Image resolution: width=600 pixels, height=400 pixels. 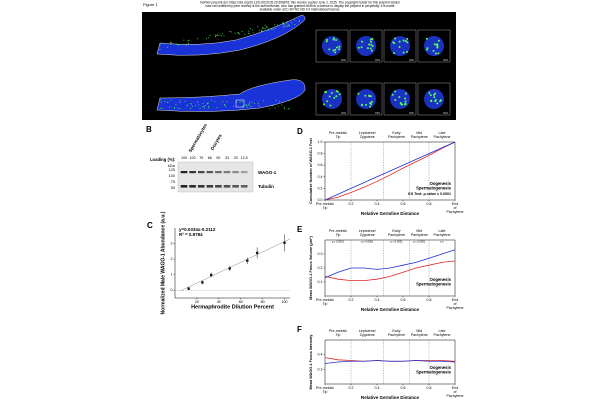 What do you see at coordinates (403, 204) in the screenshot?
I see `x-tick-label: 0.6` at bounding box center [403, 204].